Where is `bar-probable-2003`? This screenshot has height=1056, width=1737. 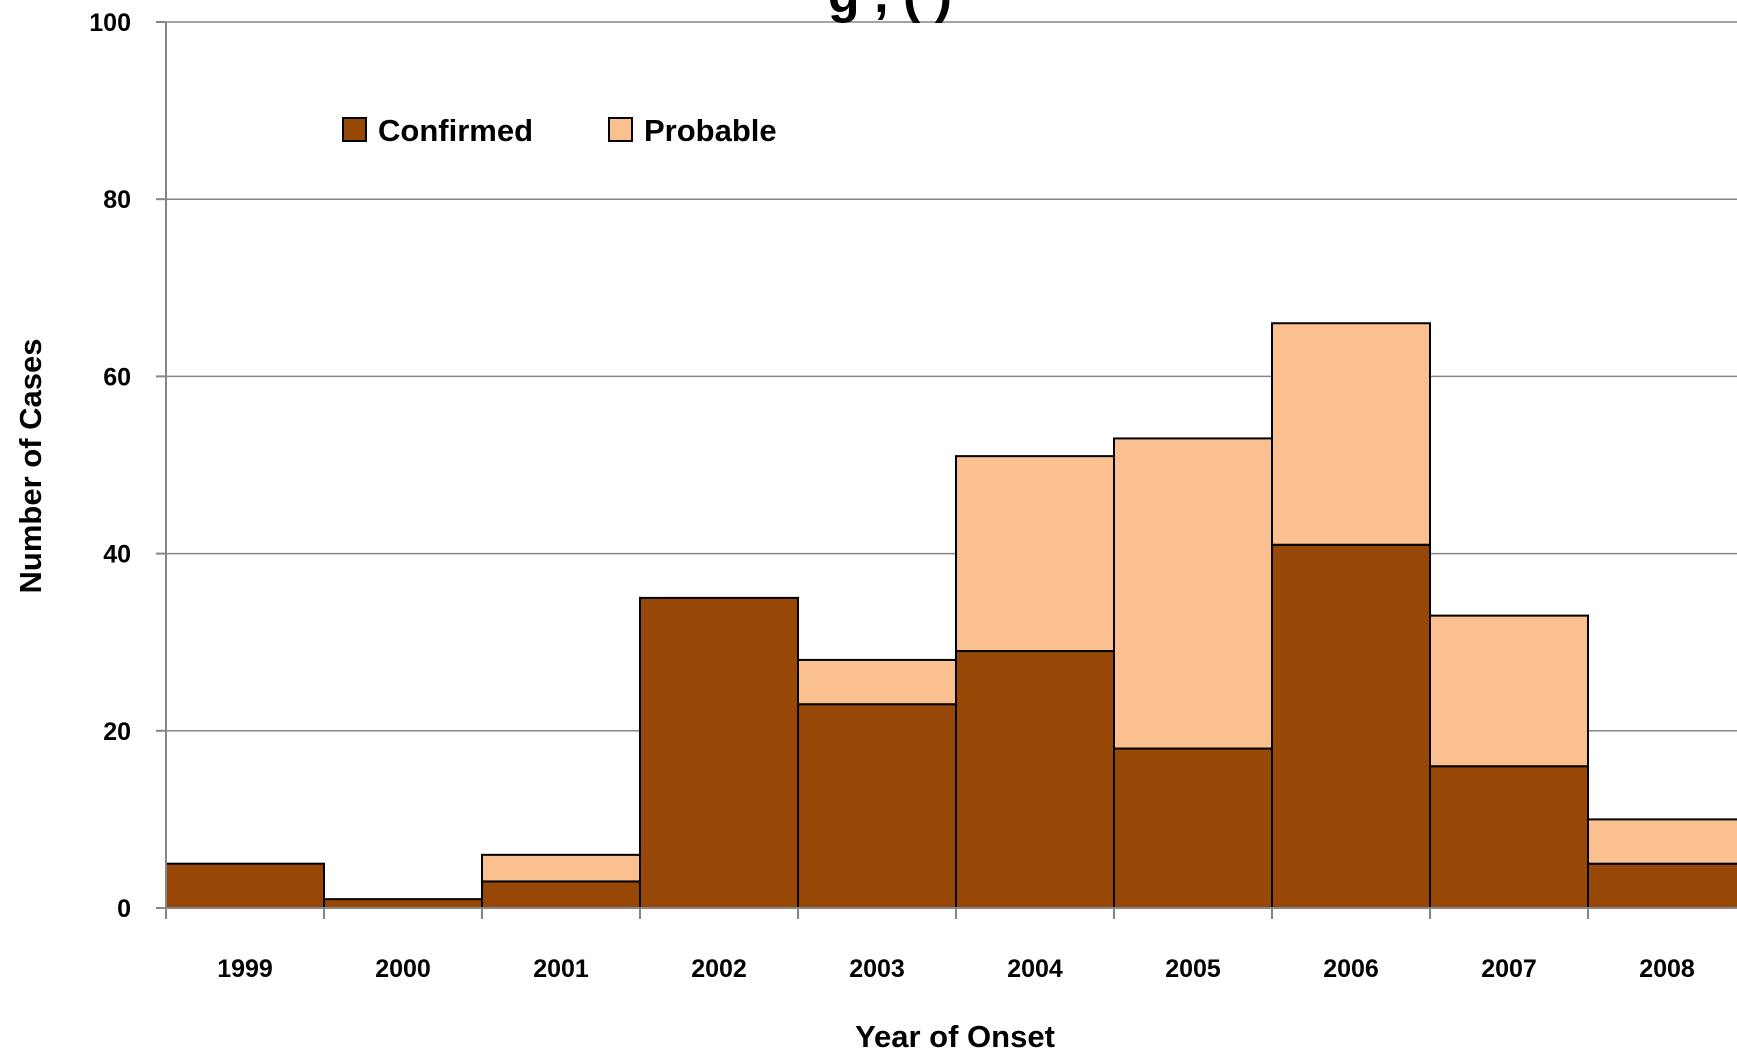 bar-probable-2003 is located at coordinates (877, 682).